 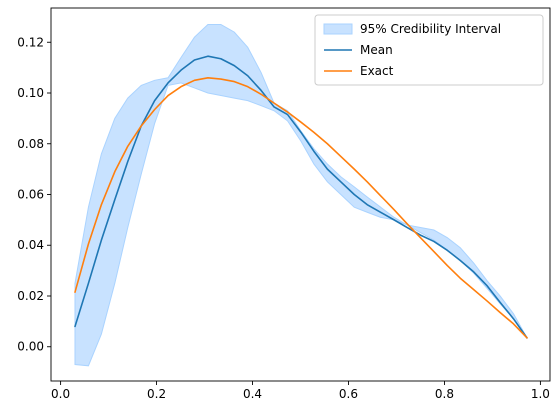 I want to click on y-axis: 0.00 0.02 0.04 0.06 0.08 0.10 0.12, so click(x=34, y=194).